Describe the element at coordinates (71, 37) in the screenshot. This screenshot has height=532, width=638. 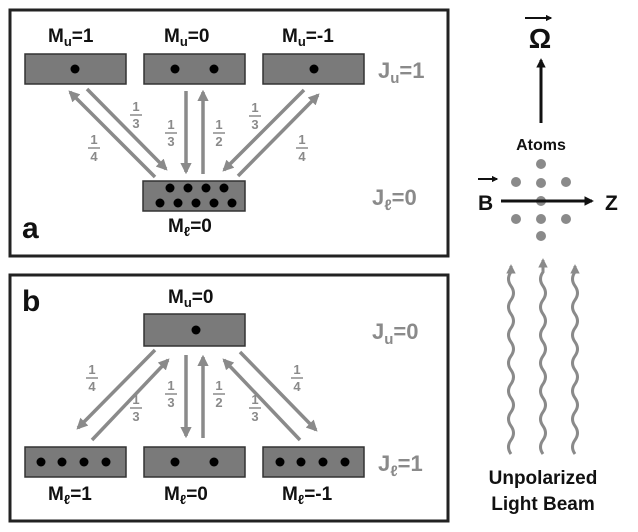
I see `panel-a-upper-label-1: Mu=1` at that location.